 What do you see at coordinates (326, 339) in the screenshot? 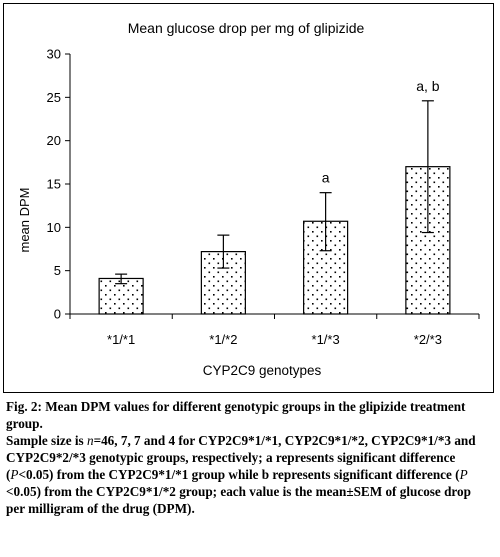
I see `x-tick-label: *1/*3` at bounding box center [326, 339].